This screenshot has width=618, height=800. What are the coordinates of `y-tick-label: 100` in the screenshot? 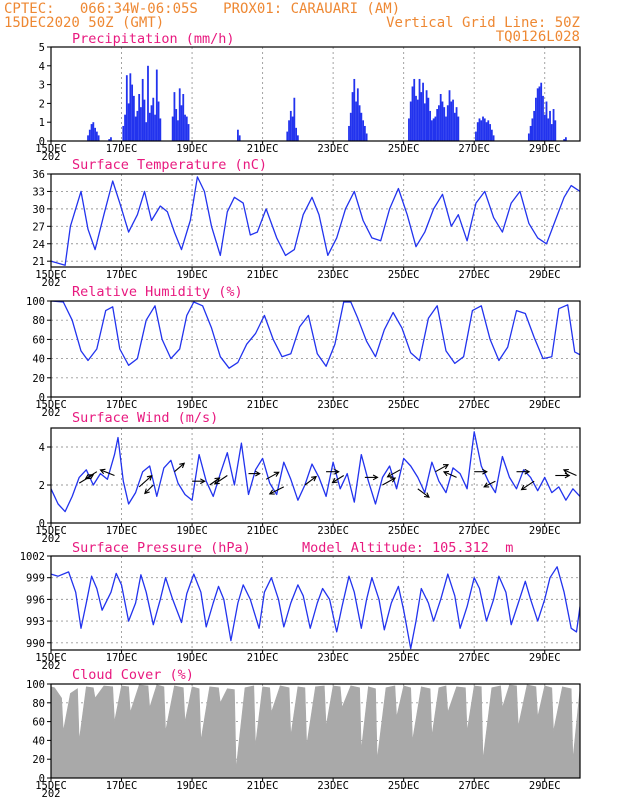 It's located at (35, 302).